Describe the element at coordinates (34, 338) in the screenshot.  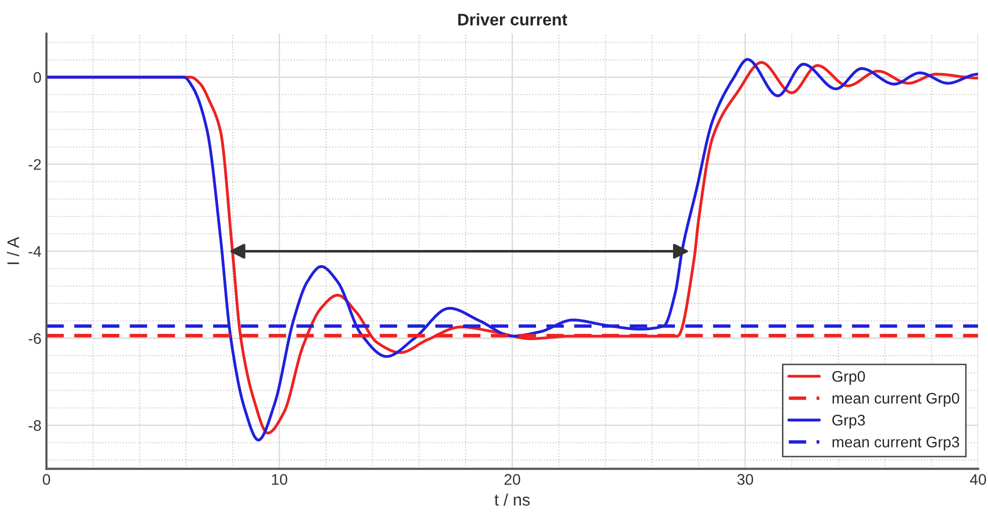
I see `y-tick-label: -6` at that location.